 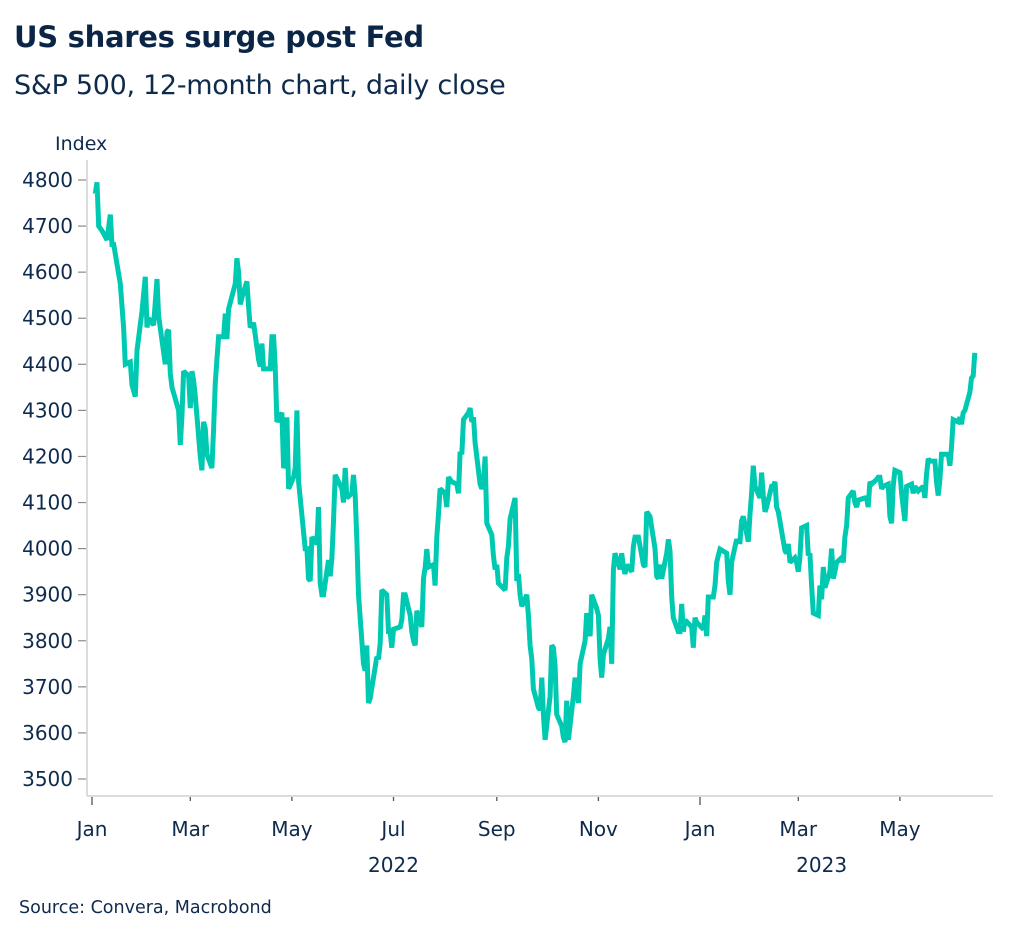 I want to click on y-tick-label: 3600, so click(x=47, y=733).